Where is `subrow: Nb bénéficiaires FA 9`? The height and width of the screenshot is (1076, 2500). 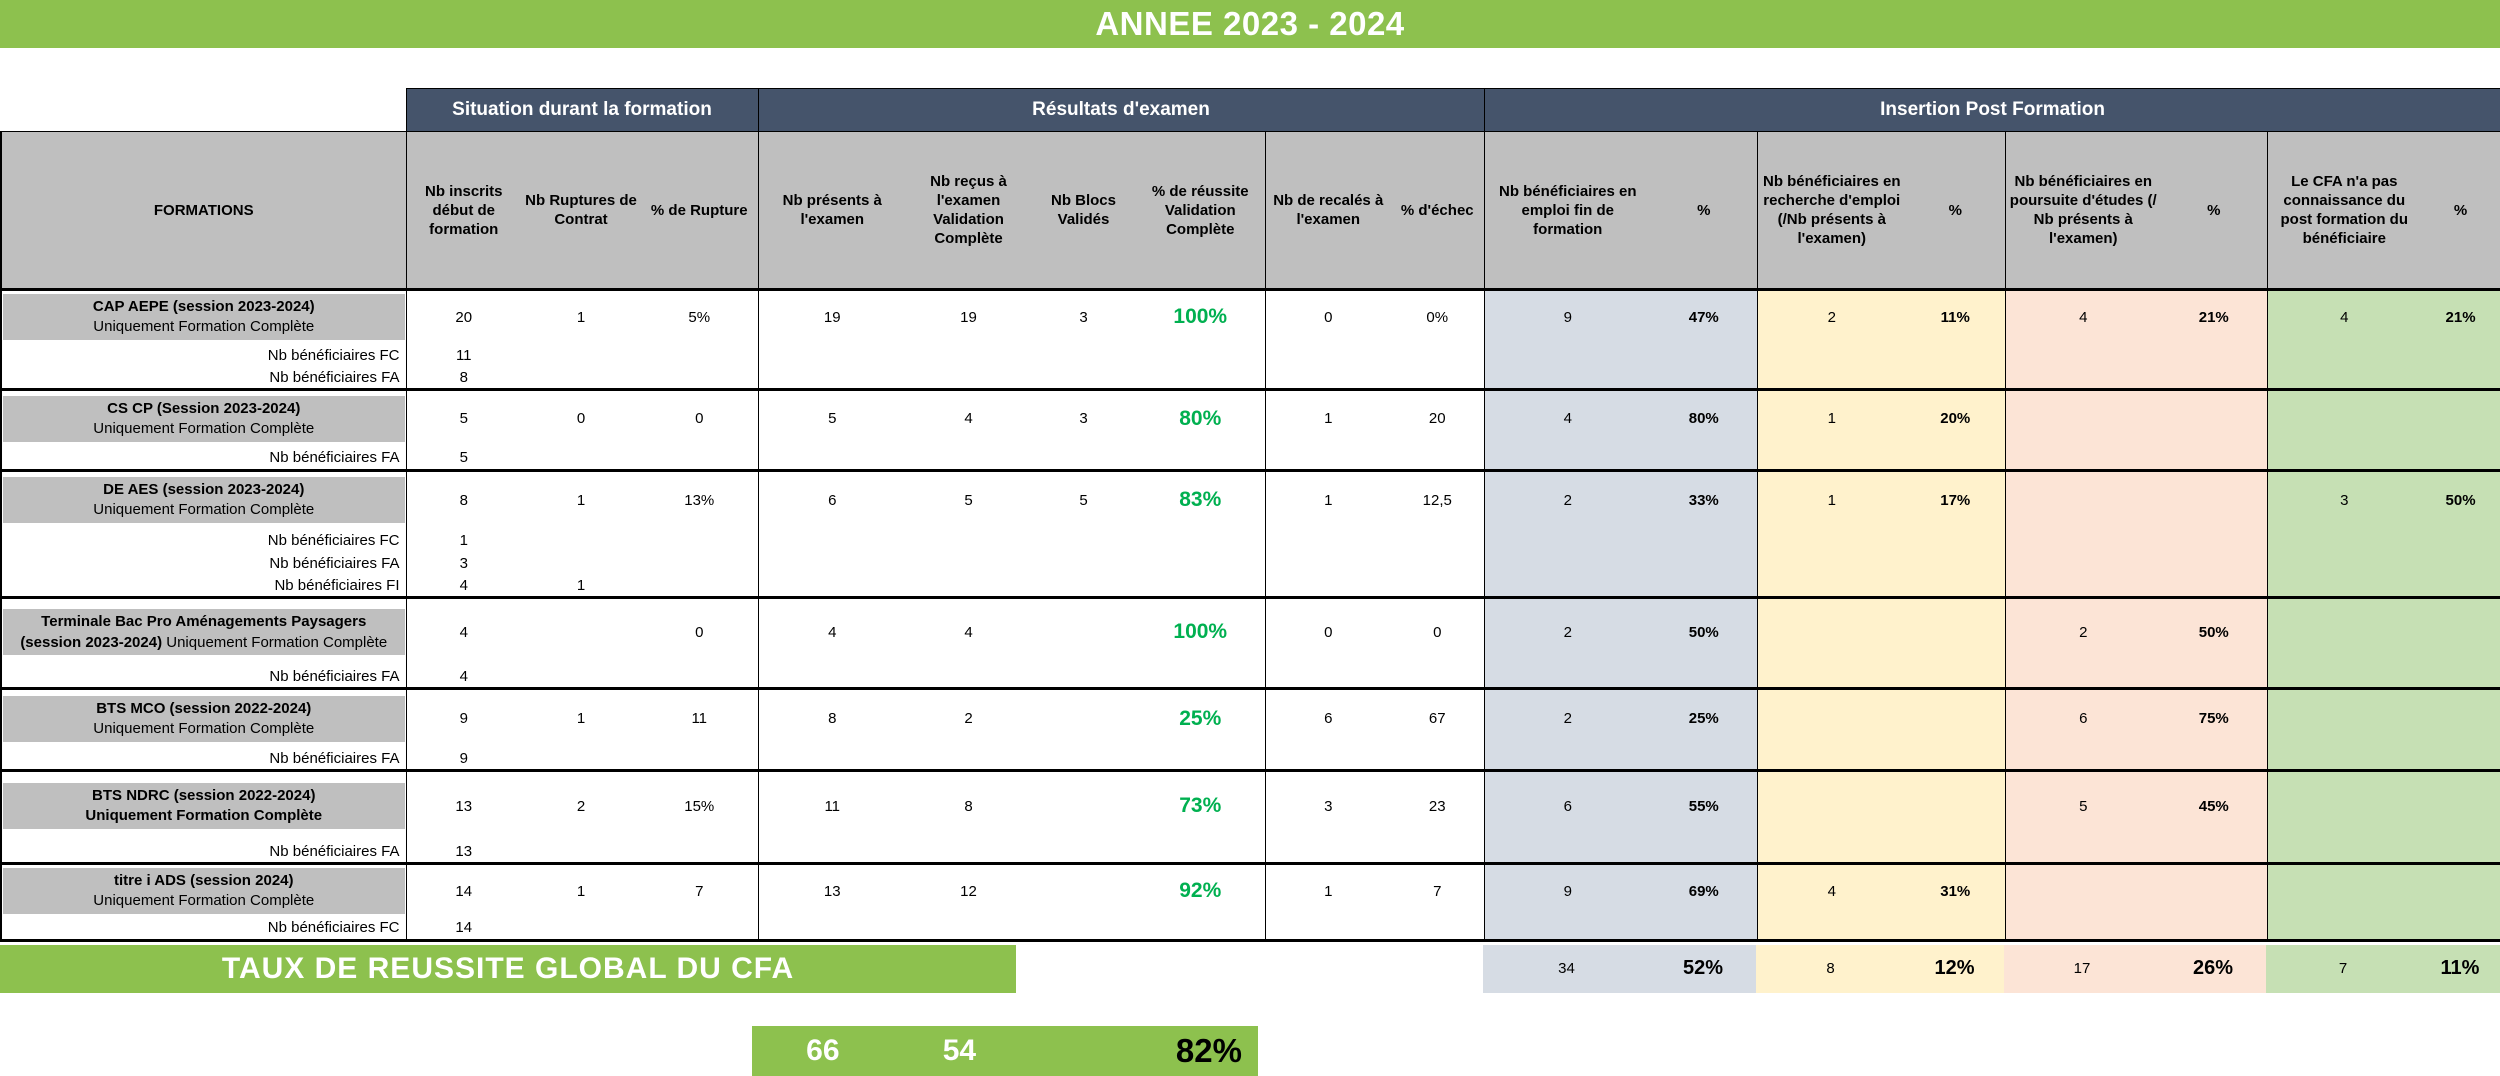
subrow: Nb bénéficiaires FA 9 is located at coordinates (1250, 759).